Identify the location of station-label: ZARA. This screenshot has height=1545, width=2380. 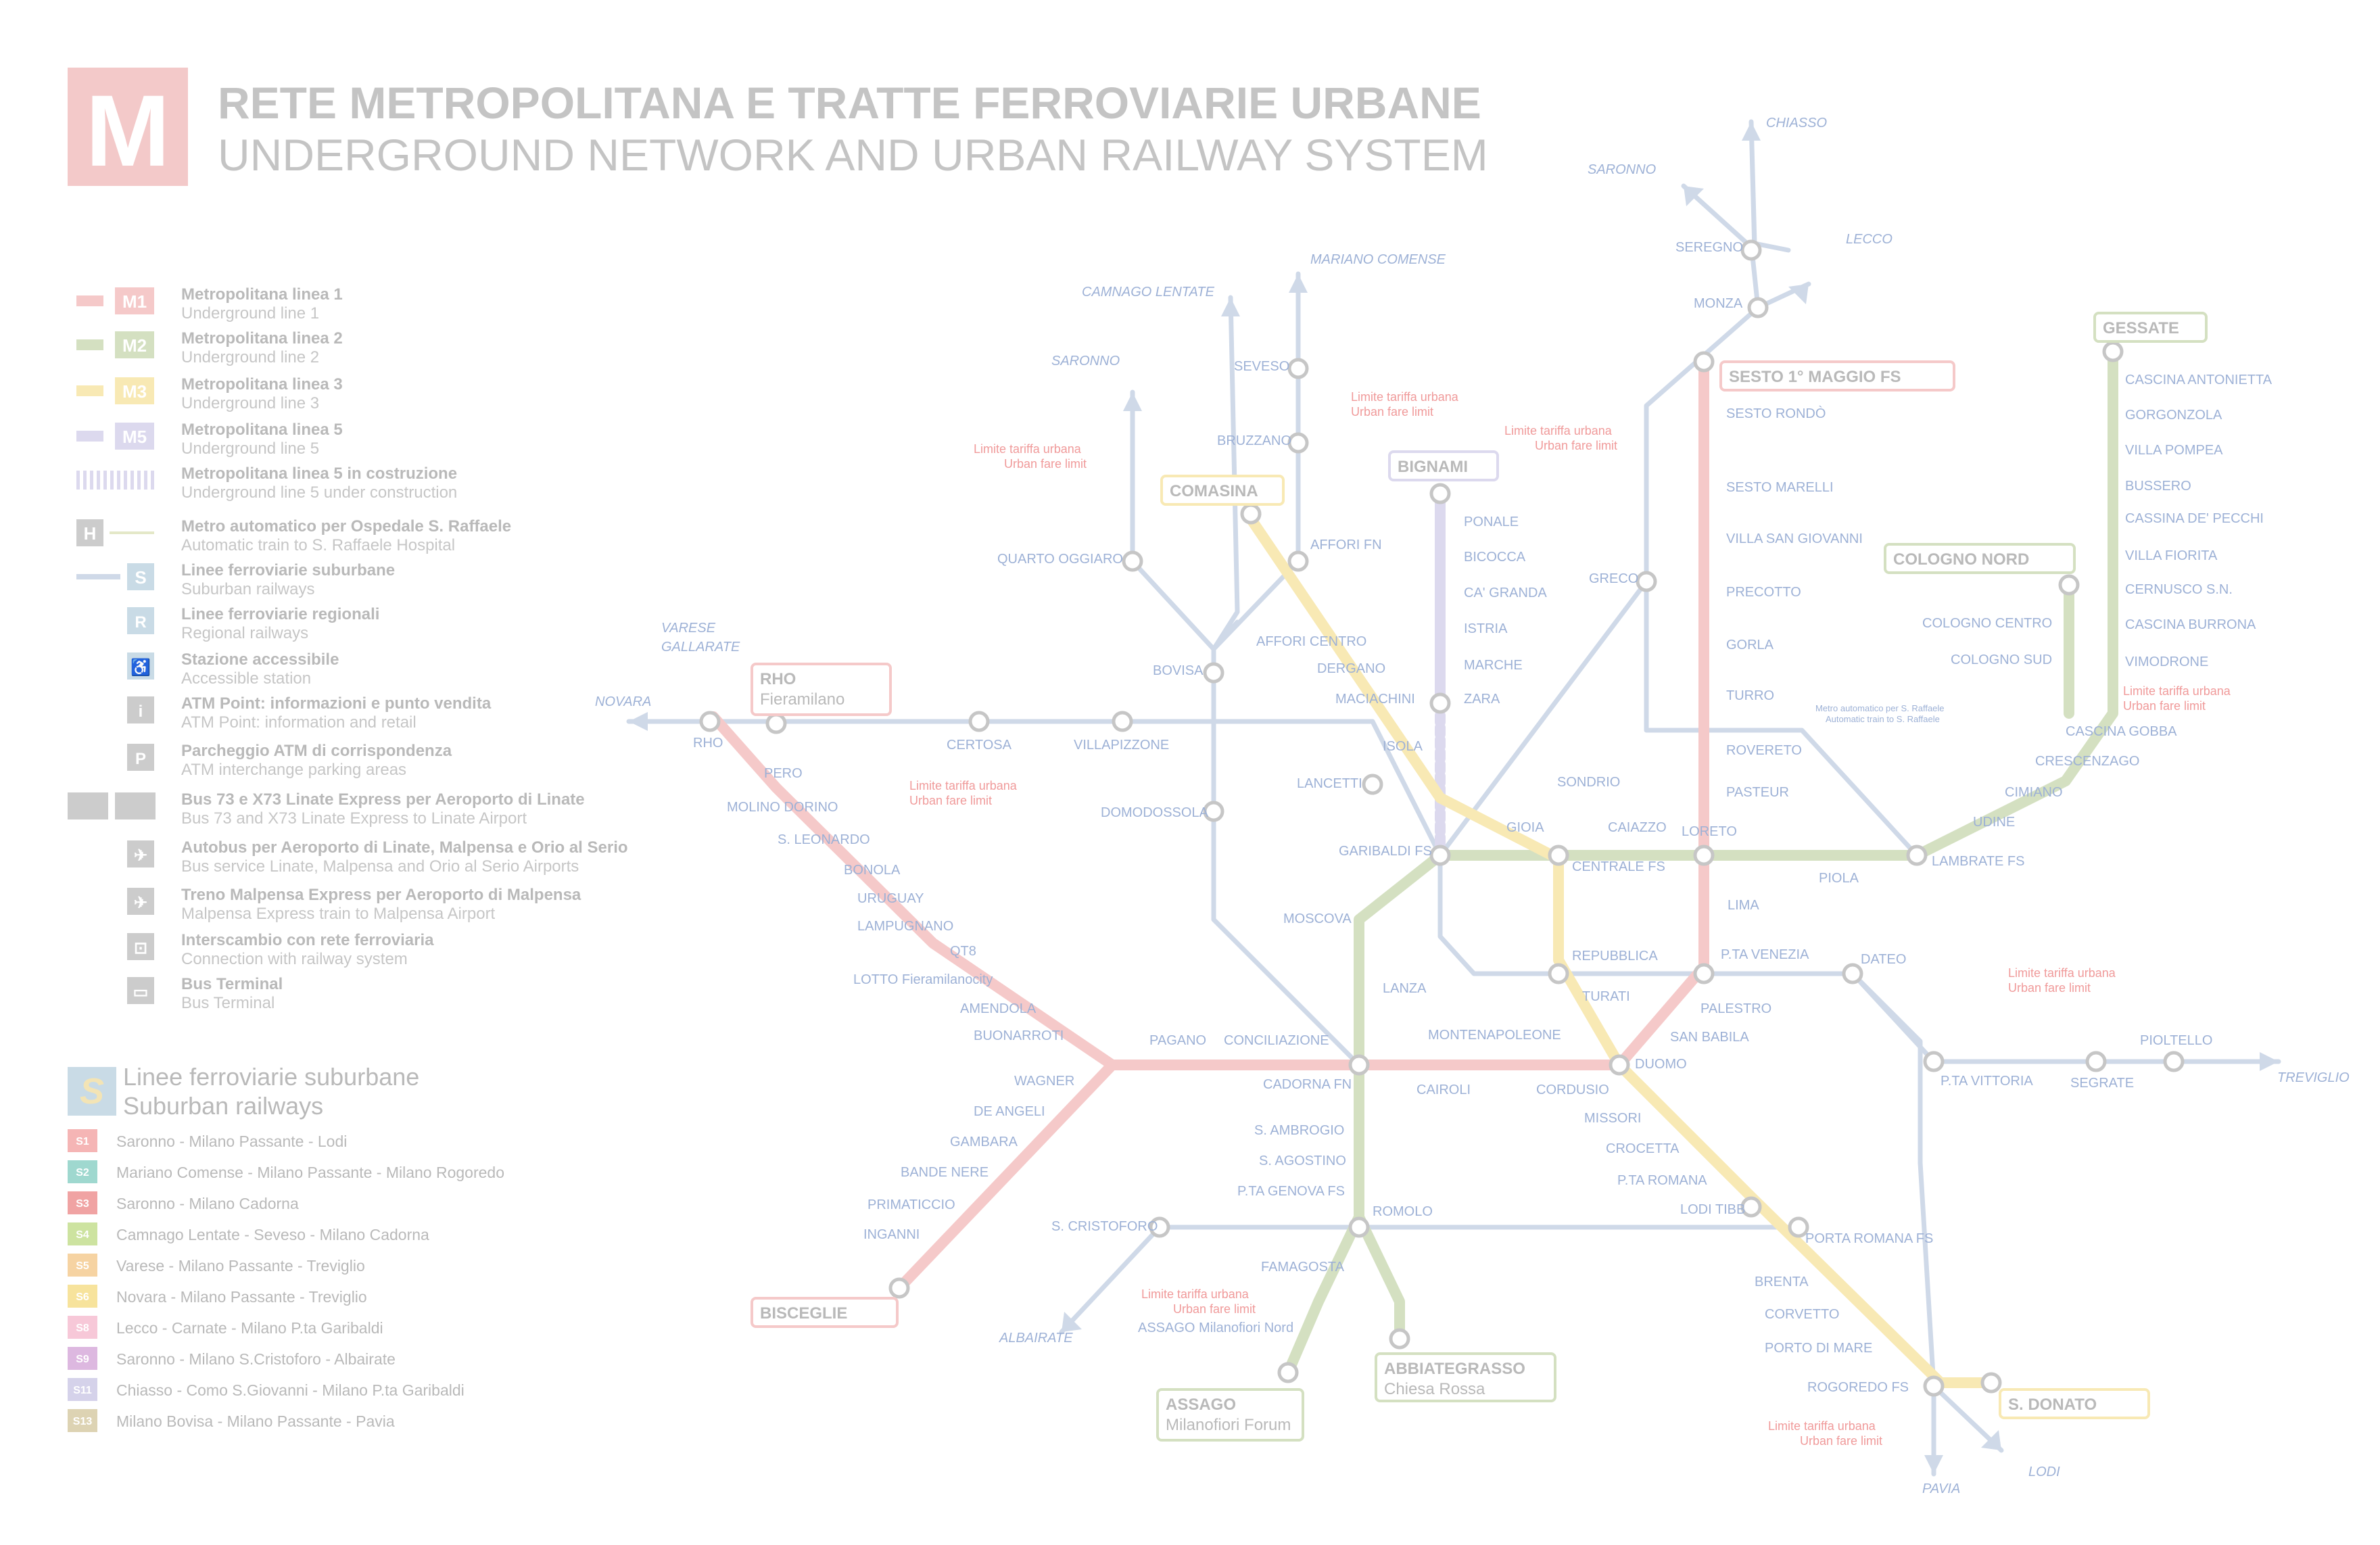
(1482, 699).